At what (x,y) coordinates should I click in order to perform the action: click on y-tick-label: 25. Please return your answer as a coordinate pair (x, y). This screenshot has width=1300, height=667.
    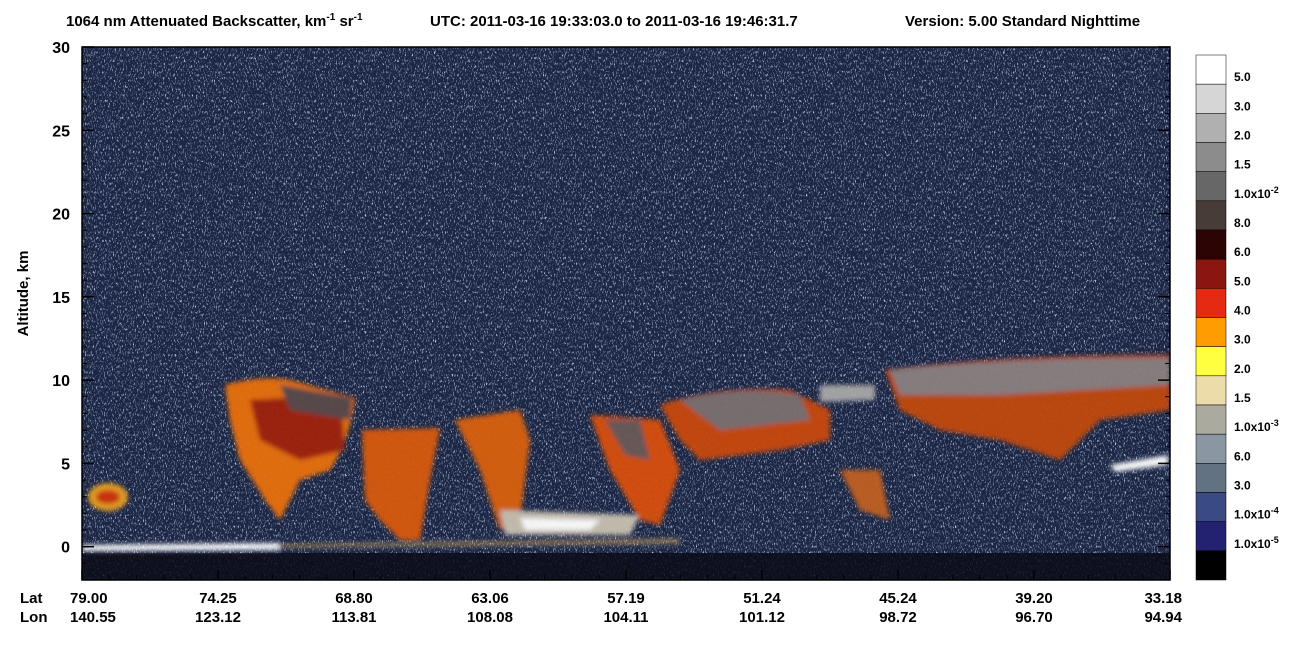
    Looking at the image, I should click on (61, 131).